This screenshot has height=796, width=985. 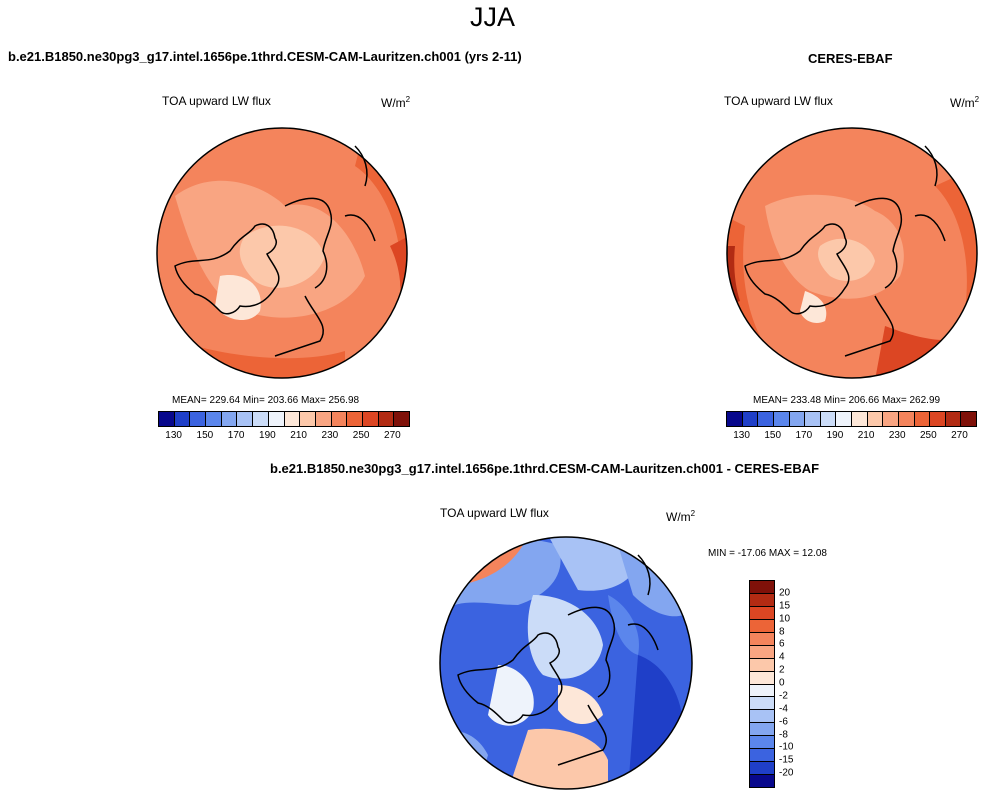 I want to click on panel-diff-polar-map, so click(x=566, y=663).